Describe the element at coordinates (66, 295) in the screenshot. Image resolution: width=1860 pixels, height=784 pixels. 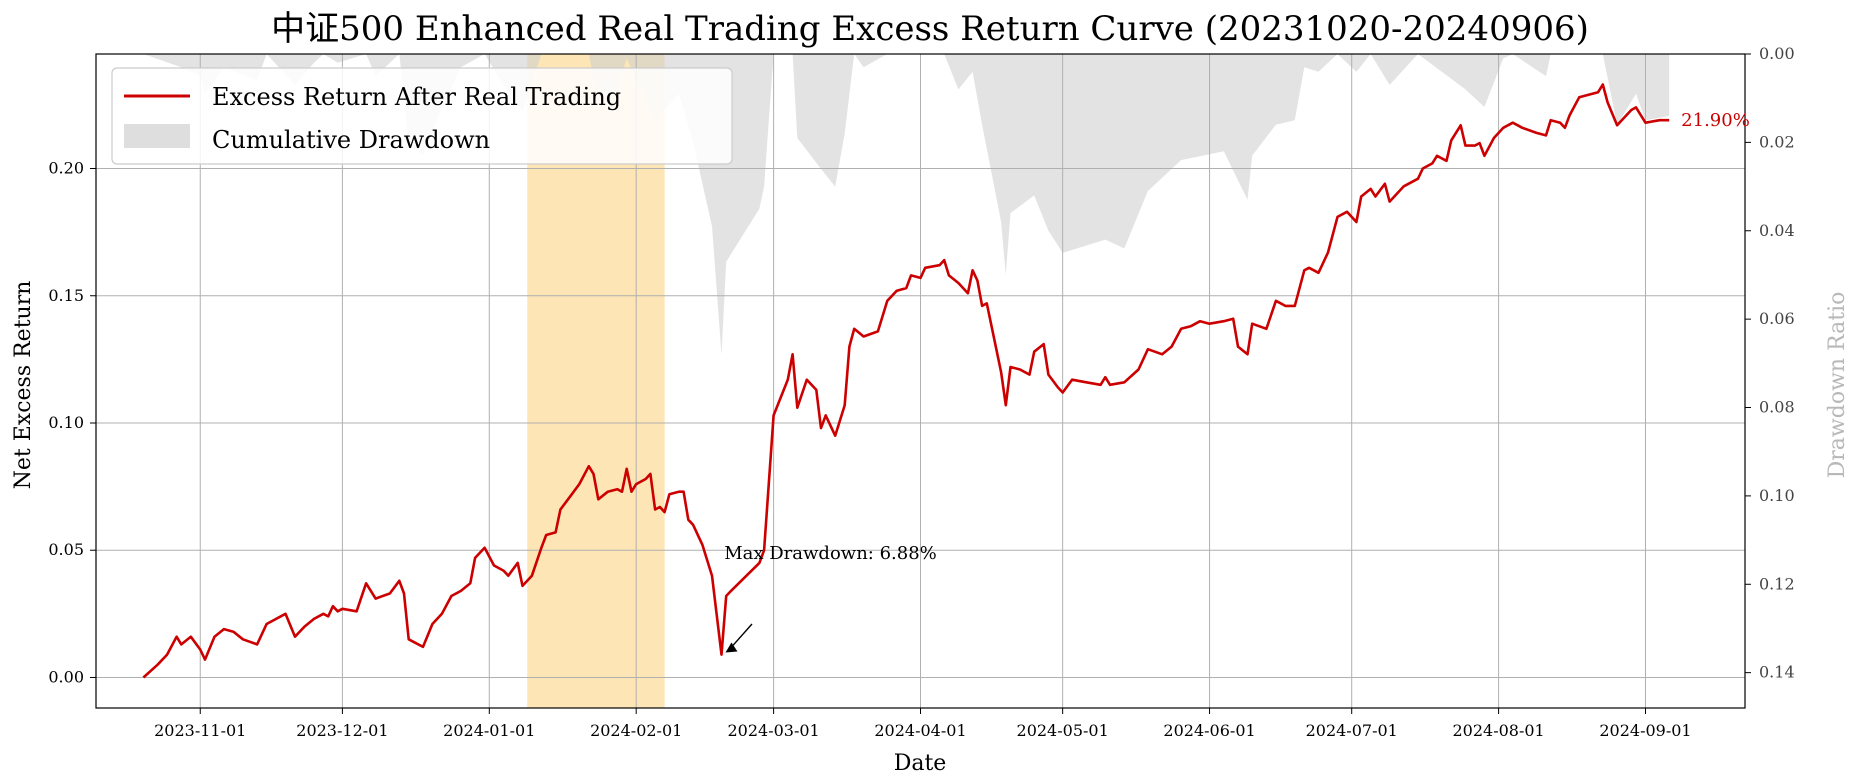
I see `y-tick-label-3: 0.15` at that location.